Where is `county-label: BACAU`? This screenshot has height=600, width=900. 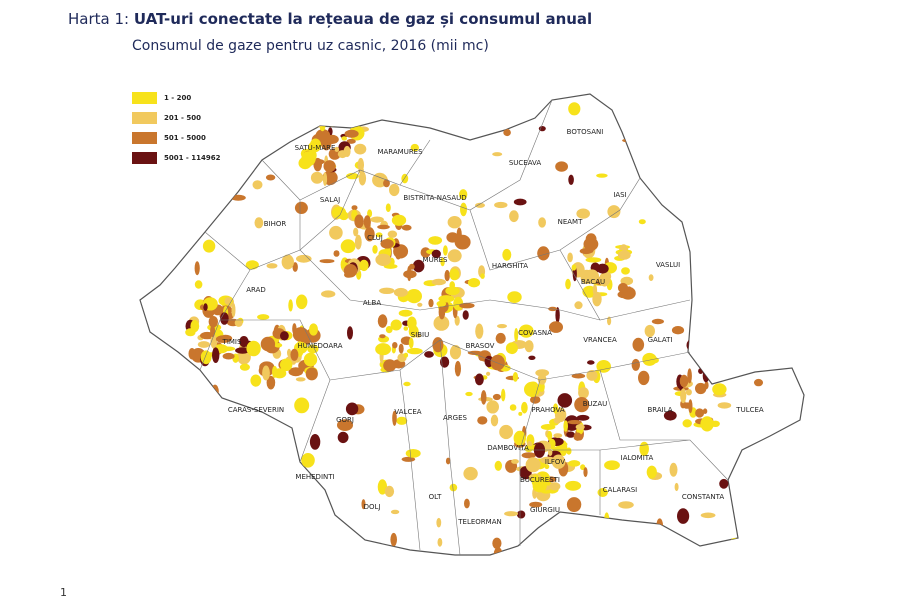 county-label: BACAU is located at coordinates (593, 282).